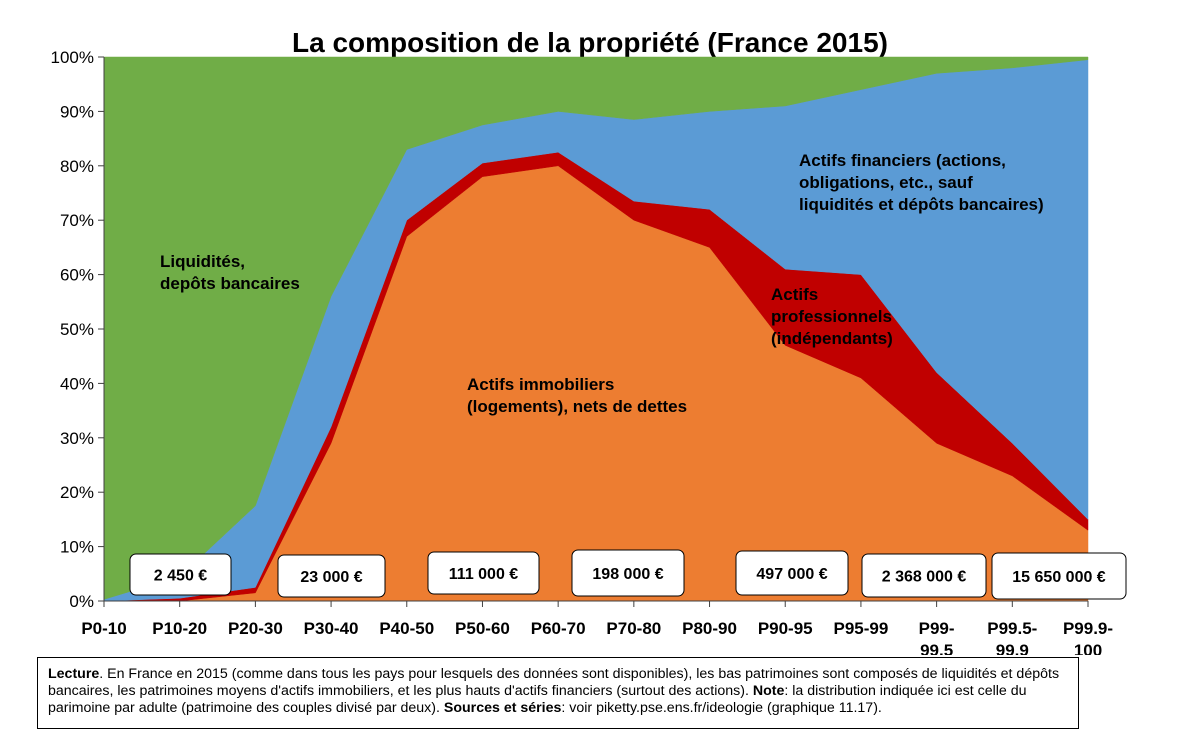 This screenshot has width=1180, height=753. I want to click on wealth-box-label: 198 000 €, so click(627, 574).